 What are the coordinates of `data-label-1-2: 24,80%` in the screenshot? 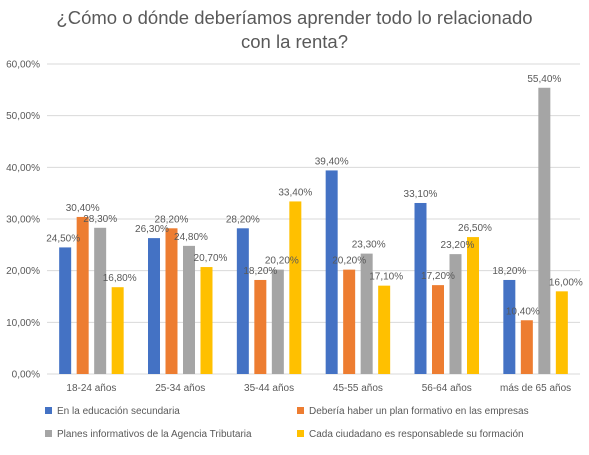 It's located at (191, 237).